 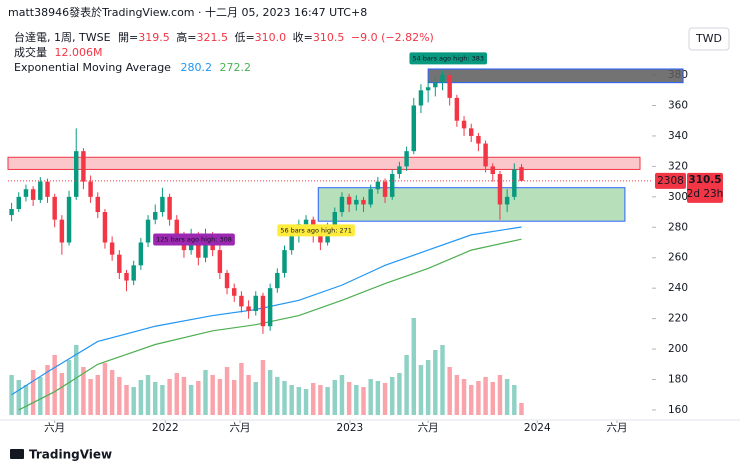 I want to click on y-tick-label: 340, so click(x=678, y=136).